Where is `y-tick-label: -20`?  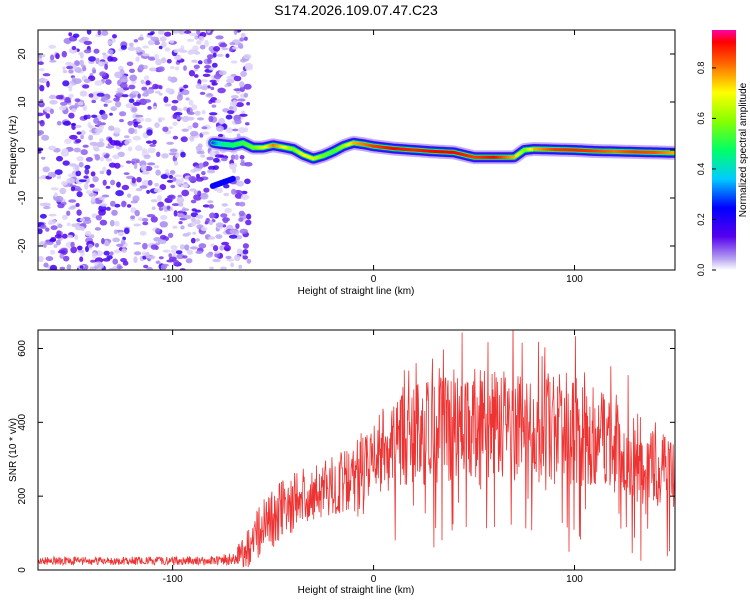
y-tick-label: -20 is located at coordinates (22, 245).